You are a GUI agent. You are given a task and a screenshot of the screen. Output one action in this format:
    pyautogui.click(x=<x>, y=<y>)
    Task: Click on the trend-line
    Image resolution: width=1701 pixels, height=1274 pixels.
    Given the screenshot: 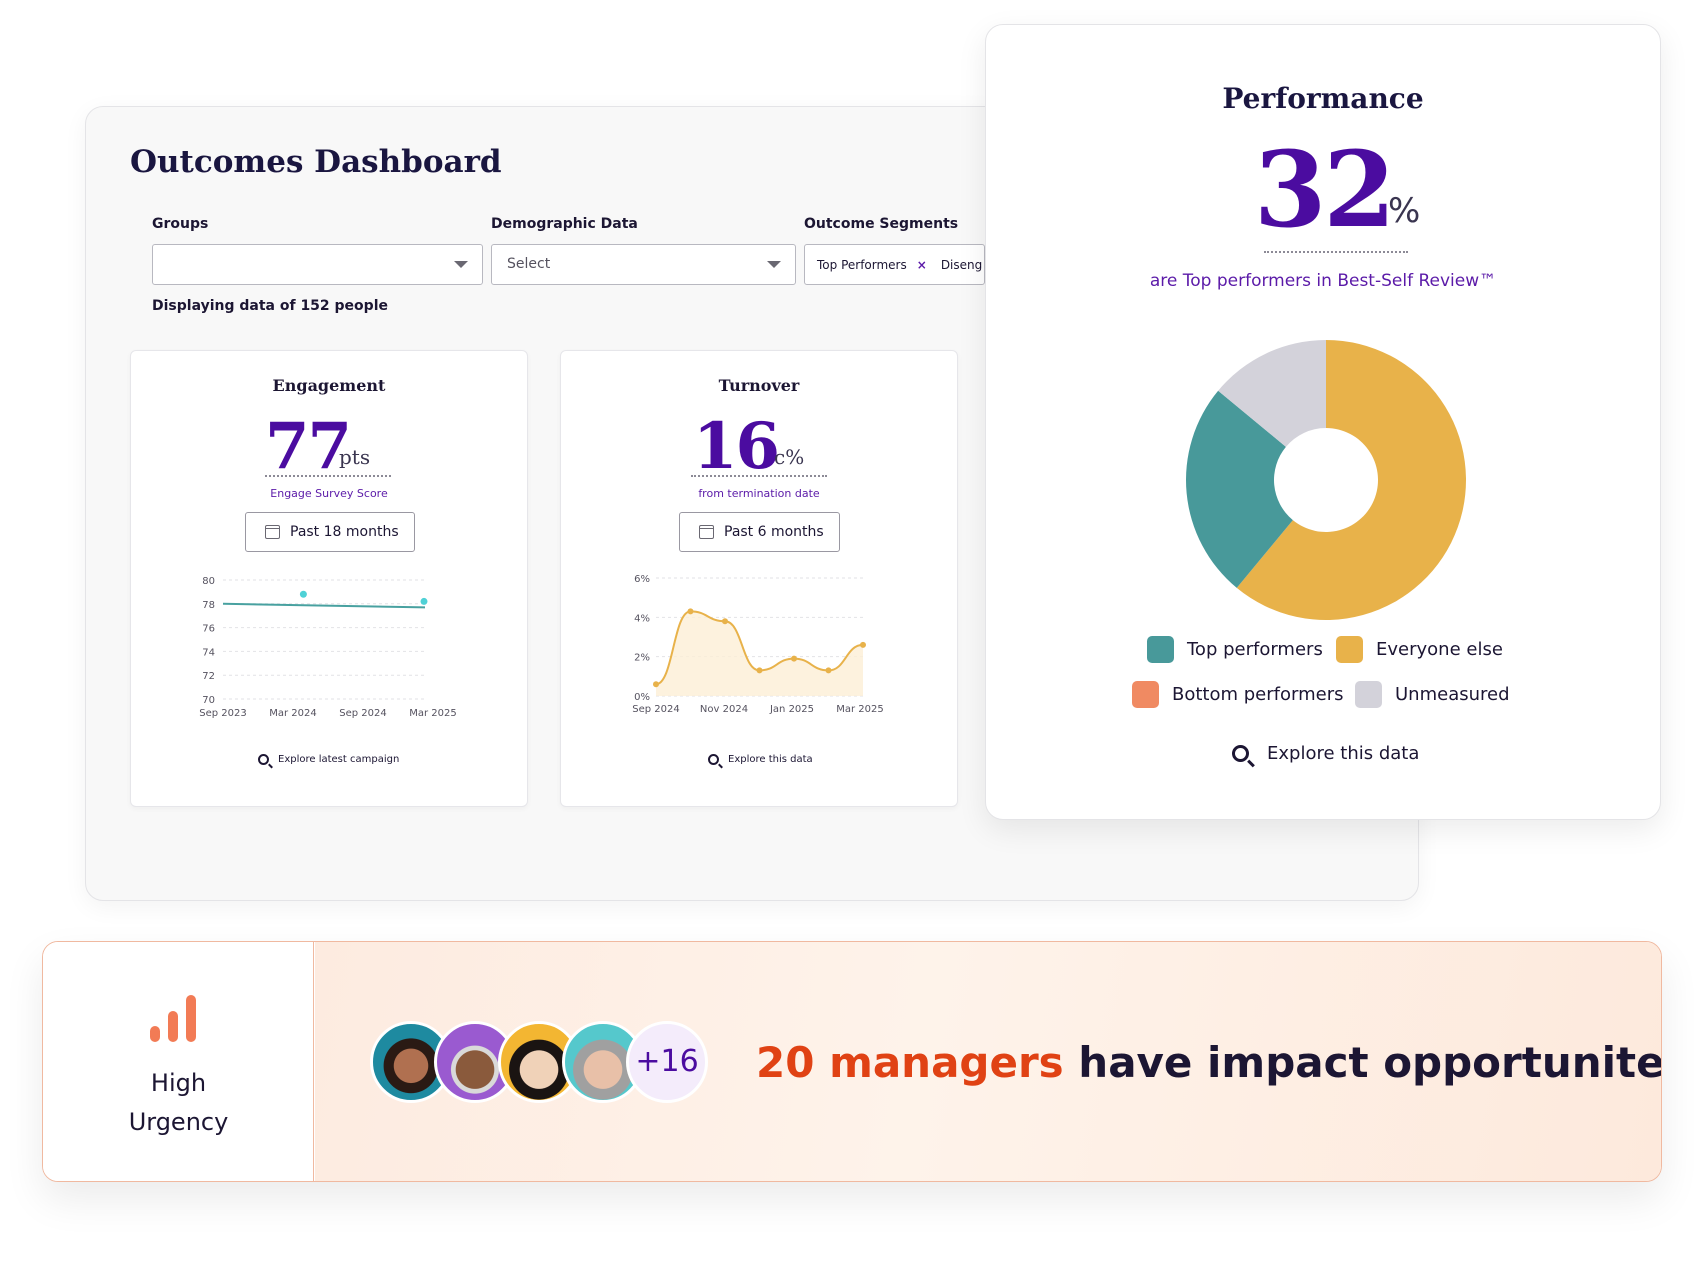 What is the action you would take?
    pyautogui.click(x=324, y=605)
    